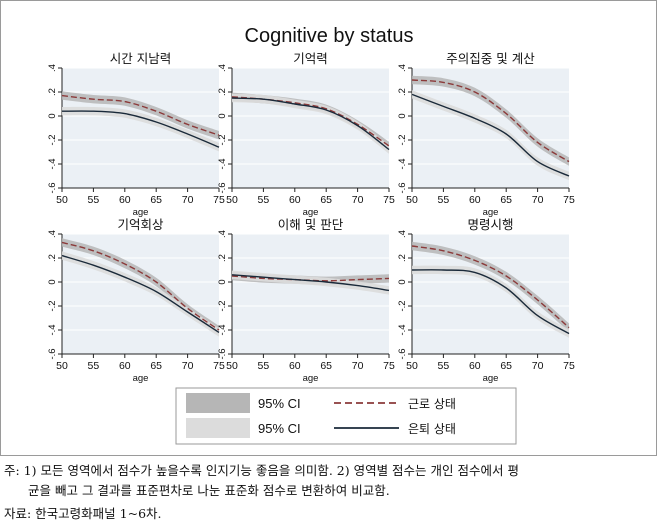 This screenshot has height=529, width=658. Describe the element at coordinates (279, 428) in the screenshot. I see `legend-band2-label: 95% CI` at that location.